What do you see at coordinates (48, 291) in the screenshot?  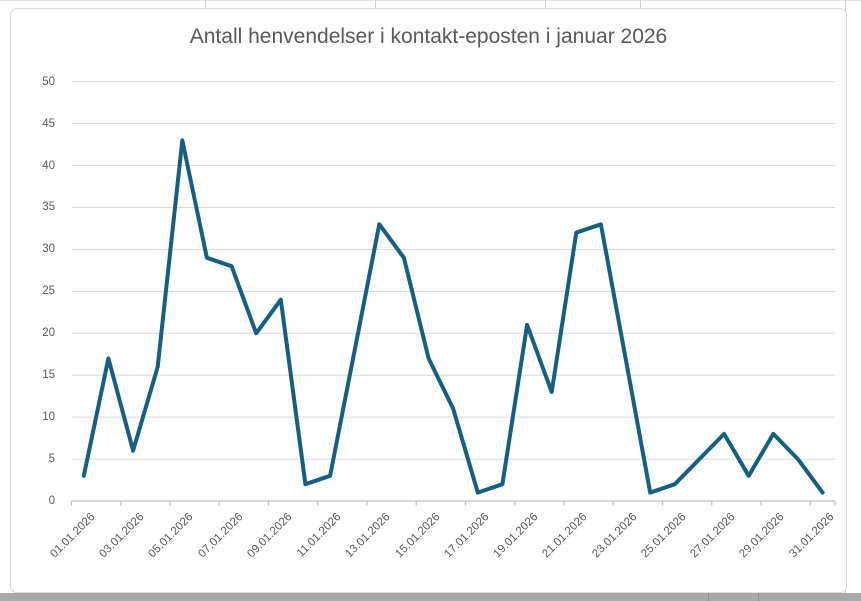 I see `y-tick-label: 25` at bounding box center [48, 291].